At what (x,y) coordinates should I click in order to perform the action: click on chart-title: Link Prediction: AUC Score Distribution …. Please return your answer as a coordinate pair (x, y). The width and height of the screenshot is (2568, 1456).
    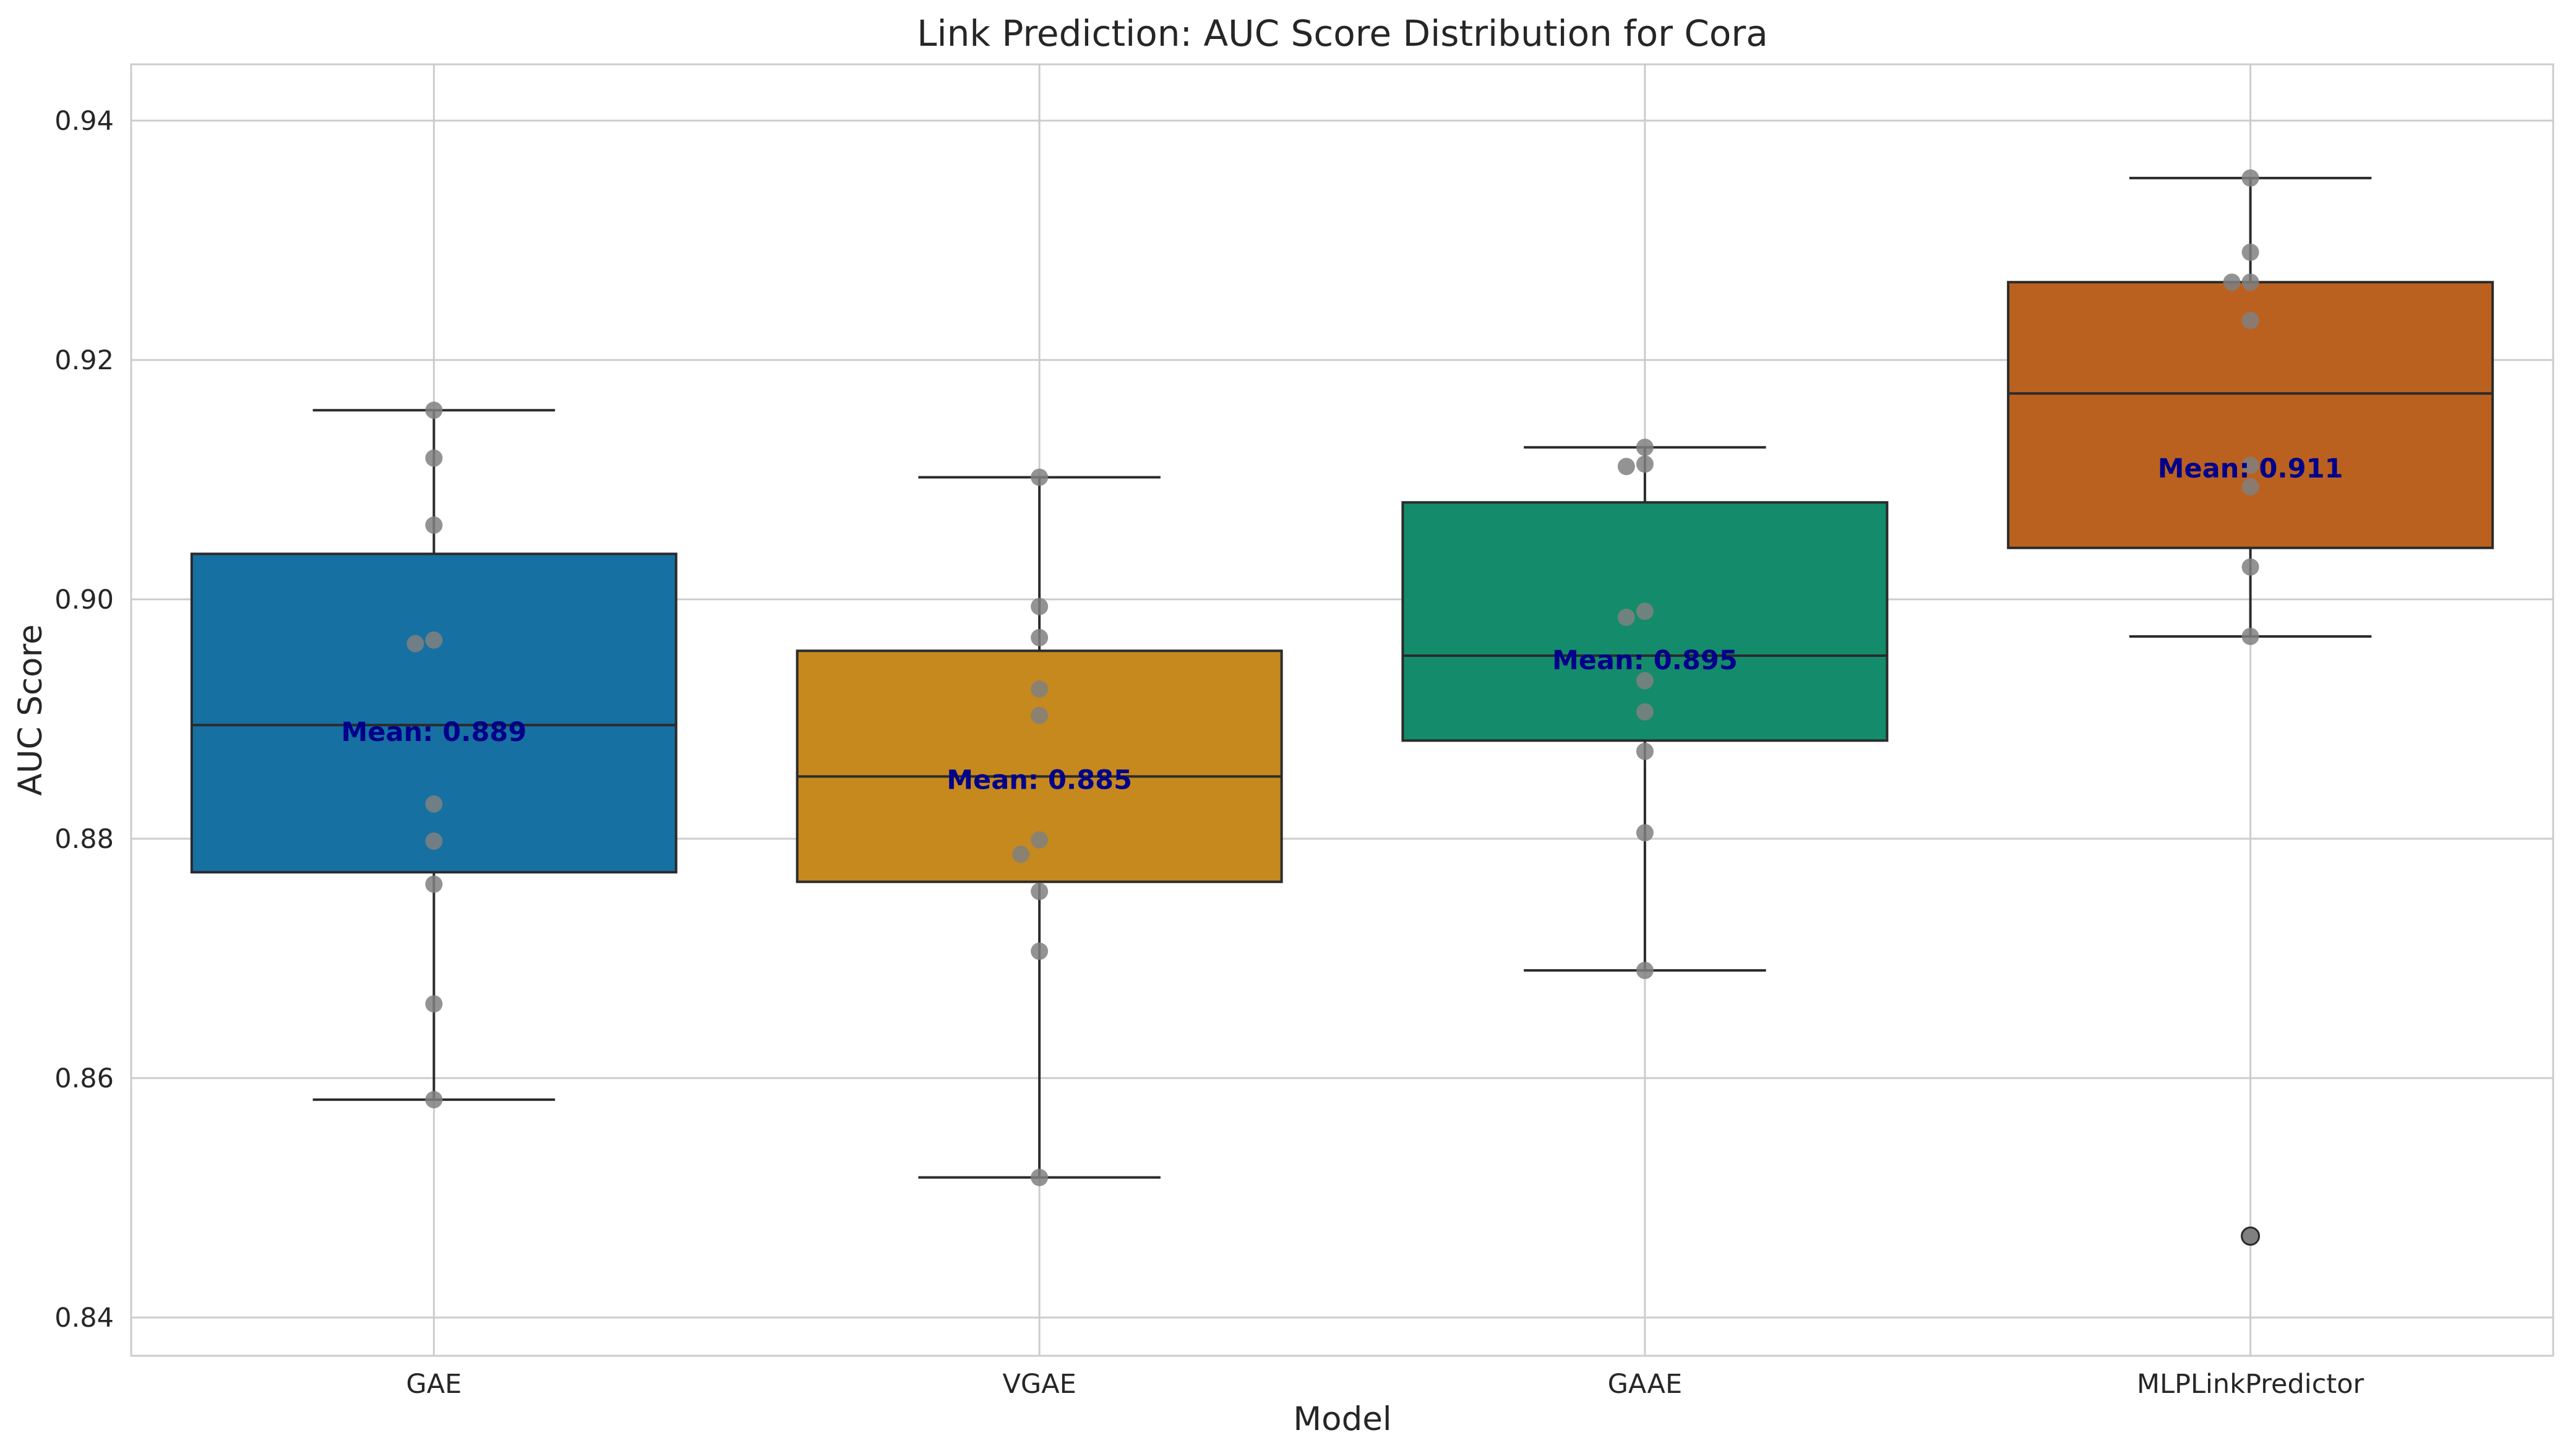
    Looking at the image, I should click on (1343, 33).